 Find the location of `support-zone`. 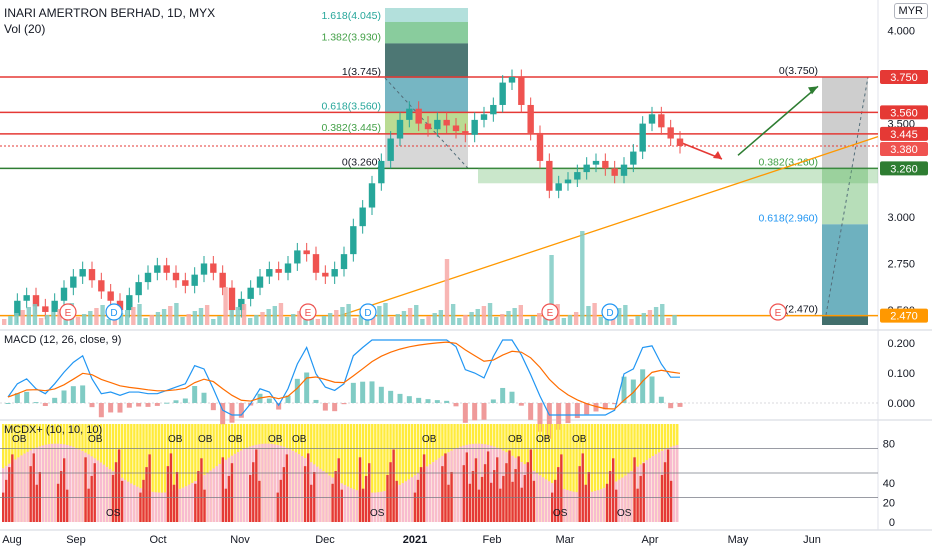

support-zone is located at coordinates (678, 176).